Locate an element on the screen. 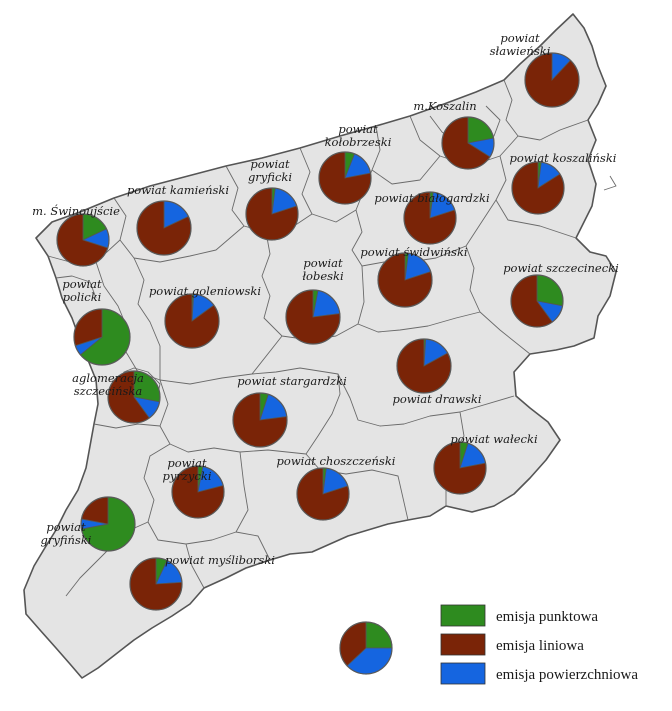 Image resolution: width=672 pixels, height=711 pixels. district-stargardzki-pie is located at coordinates (260, 420).